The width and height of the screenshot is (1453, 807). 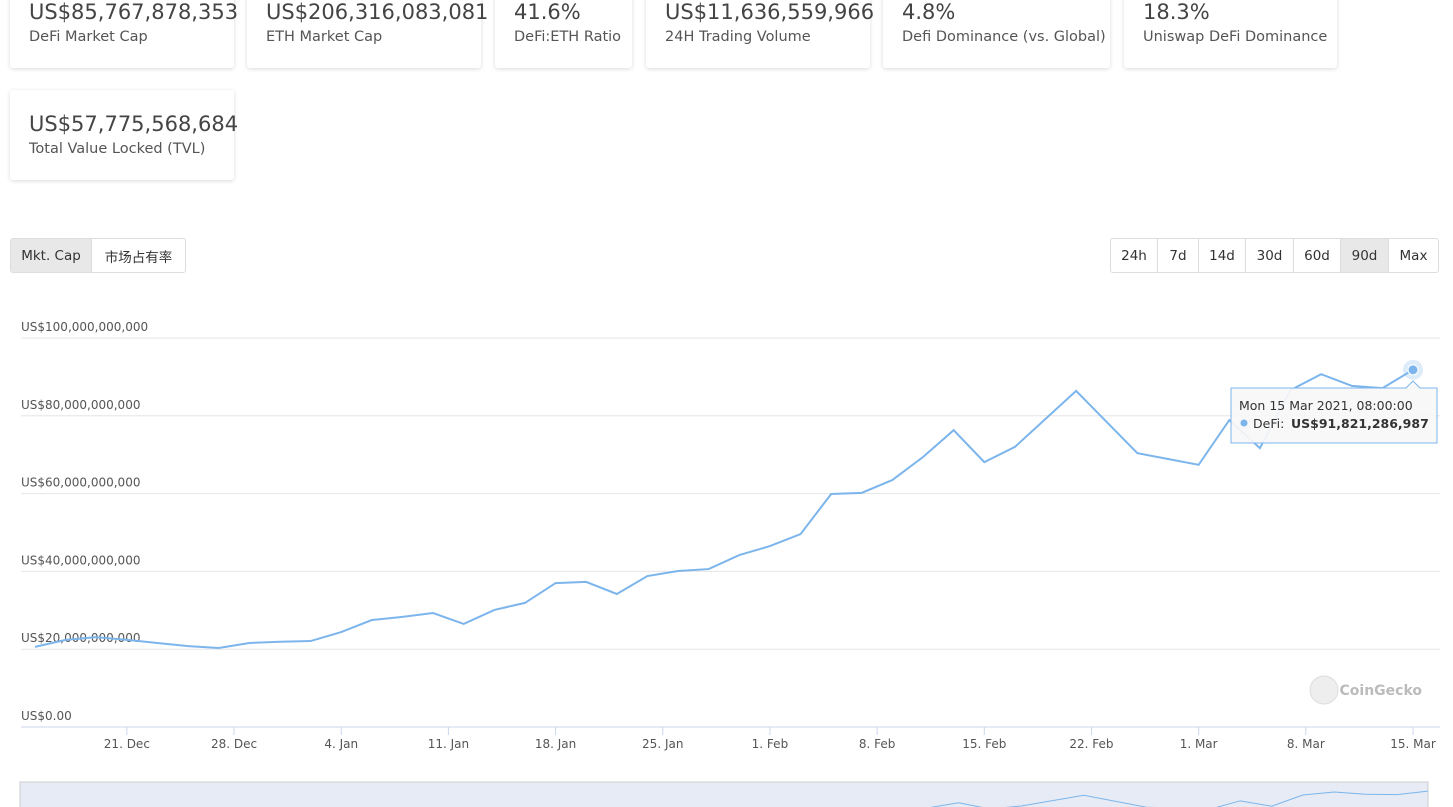 What do you see at coordinates (117, 149) in the screenshot?
I see `stat-label: Total Value Locked (TVL)` at bounding box center [117, 149].